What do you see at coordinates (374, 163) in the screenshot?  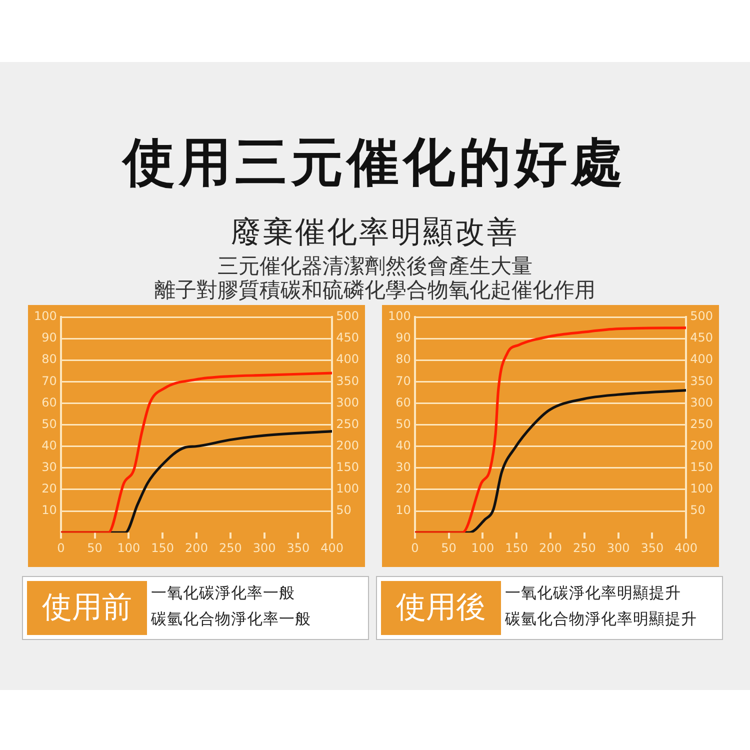 I see `chart-title: 使用三元催化的好處` at bounding box center [374, 163].